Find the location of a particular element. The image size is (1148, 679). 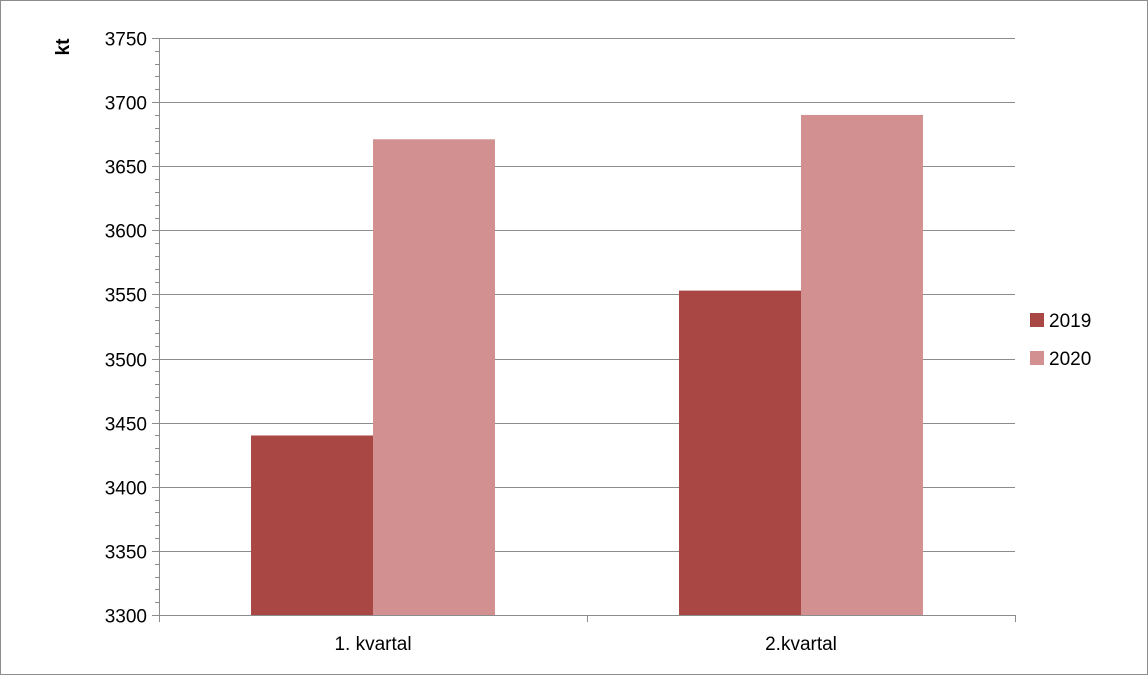

y-tick-label: 3600 is located at coordinates (126, 232).